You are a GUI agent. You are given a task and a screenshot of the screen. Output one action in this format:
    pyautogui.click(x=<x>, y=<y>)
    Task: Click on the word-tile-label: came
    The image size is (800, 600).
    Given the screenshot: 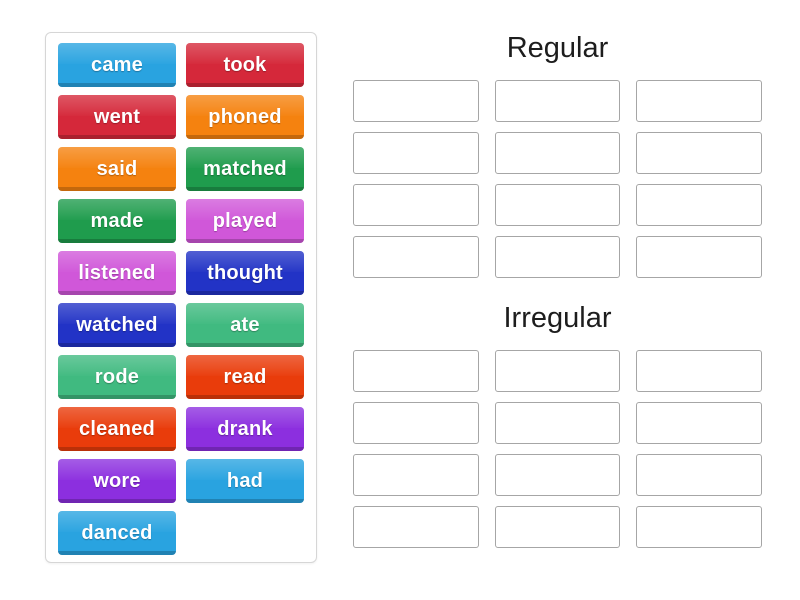 What is the action you would take?
    pyautogui.click(x=117, y=64)
    